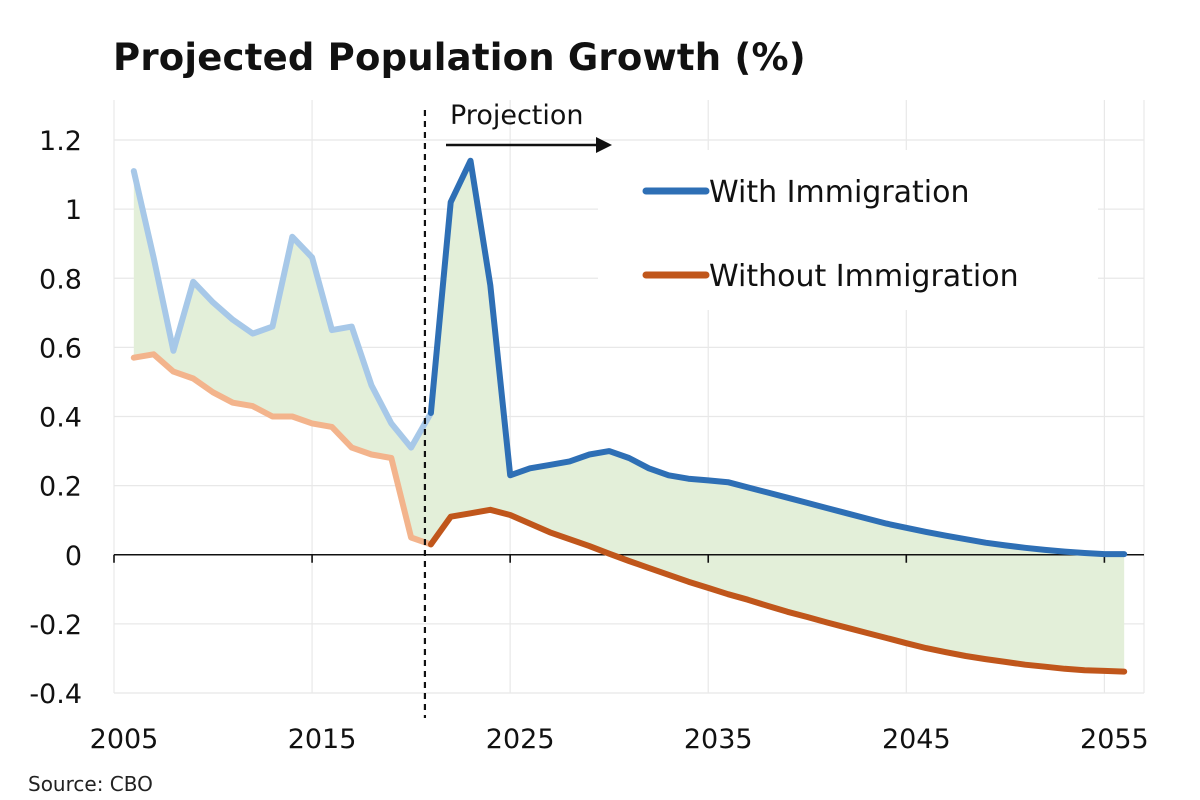  Describe the element at coordinates (55, 694) in the screenshot. I see `y-tick-label: -0.4` at that location.